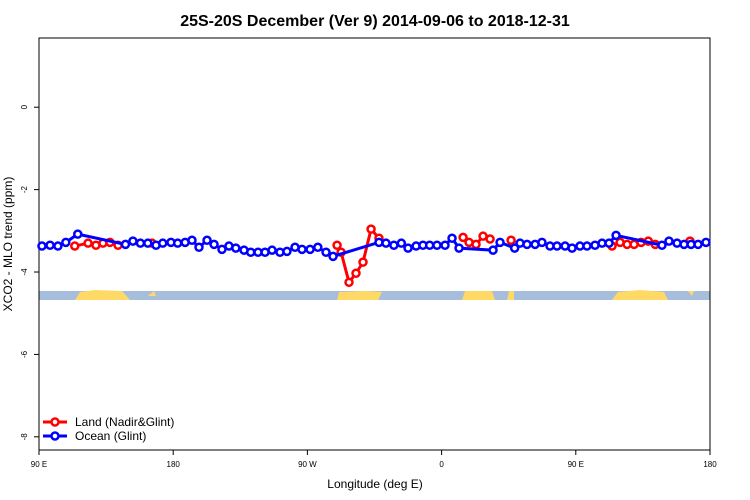 The width and height of the screenshot is (750, 500). Describe the element at coordinates (124, 422) in the screenshot. I see `legend-label: Land (Nadir&Glint)` at that location.